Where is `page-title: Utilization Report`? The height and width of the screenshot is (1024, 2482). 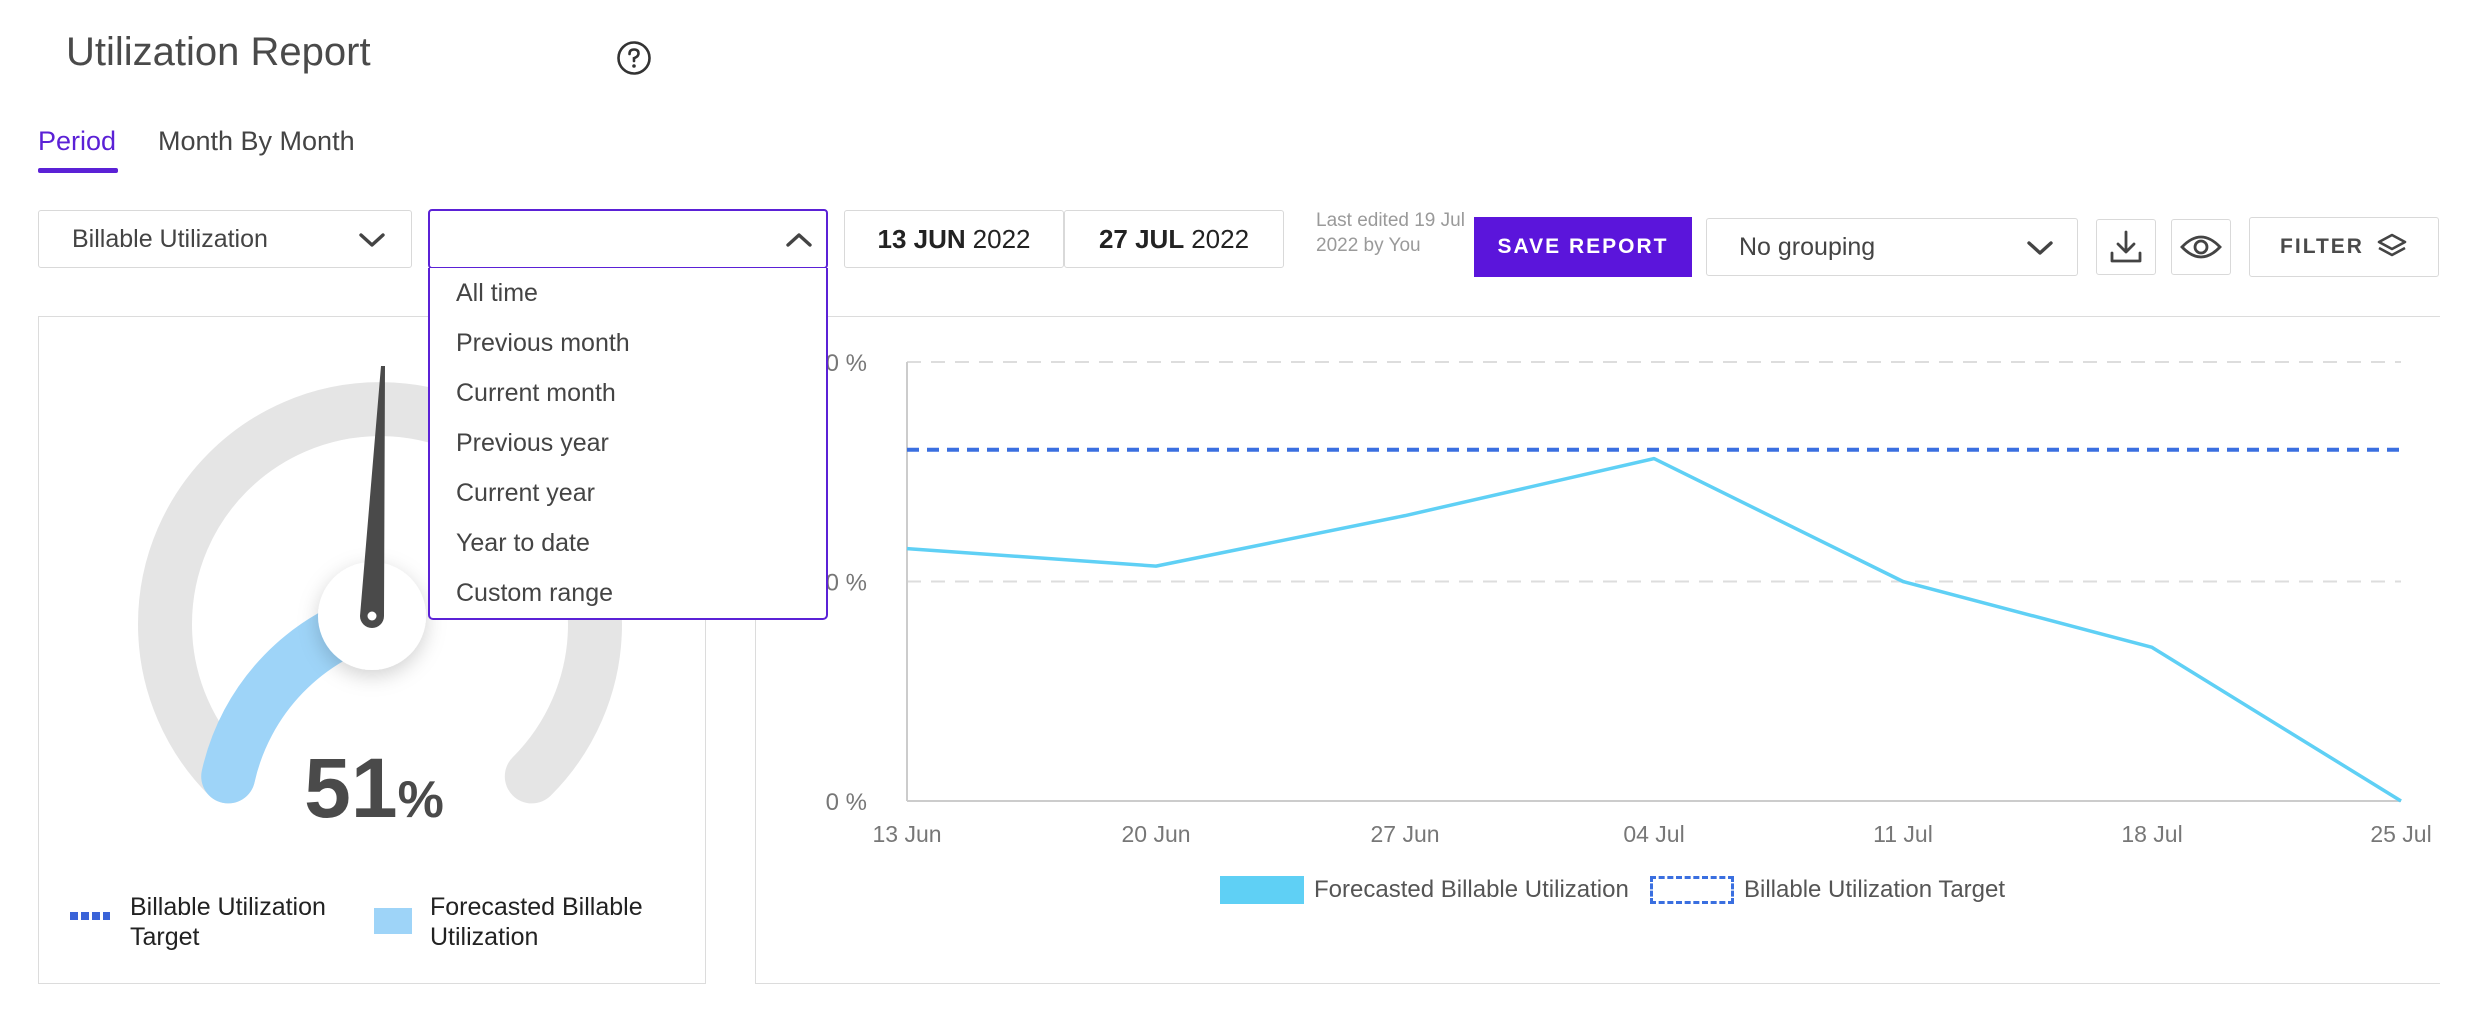
page-title: Utilization Report is located at coordinates (218, 52).